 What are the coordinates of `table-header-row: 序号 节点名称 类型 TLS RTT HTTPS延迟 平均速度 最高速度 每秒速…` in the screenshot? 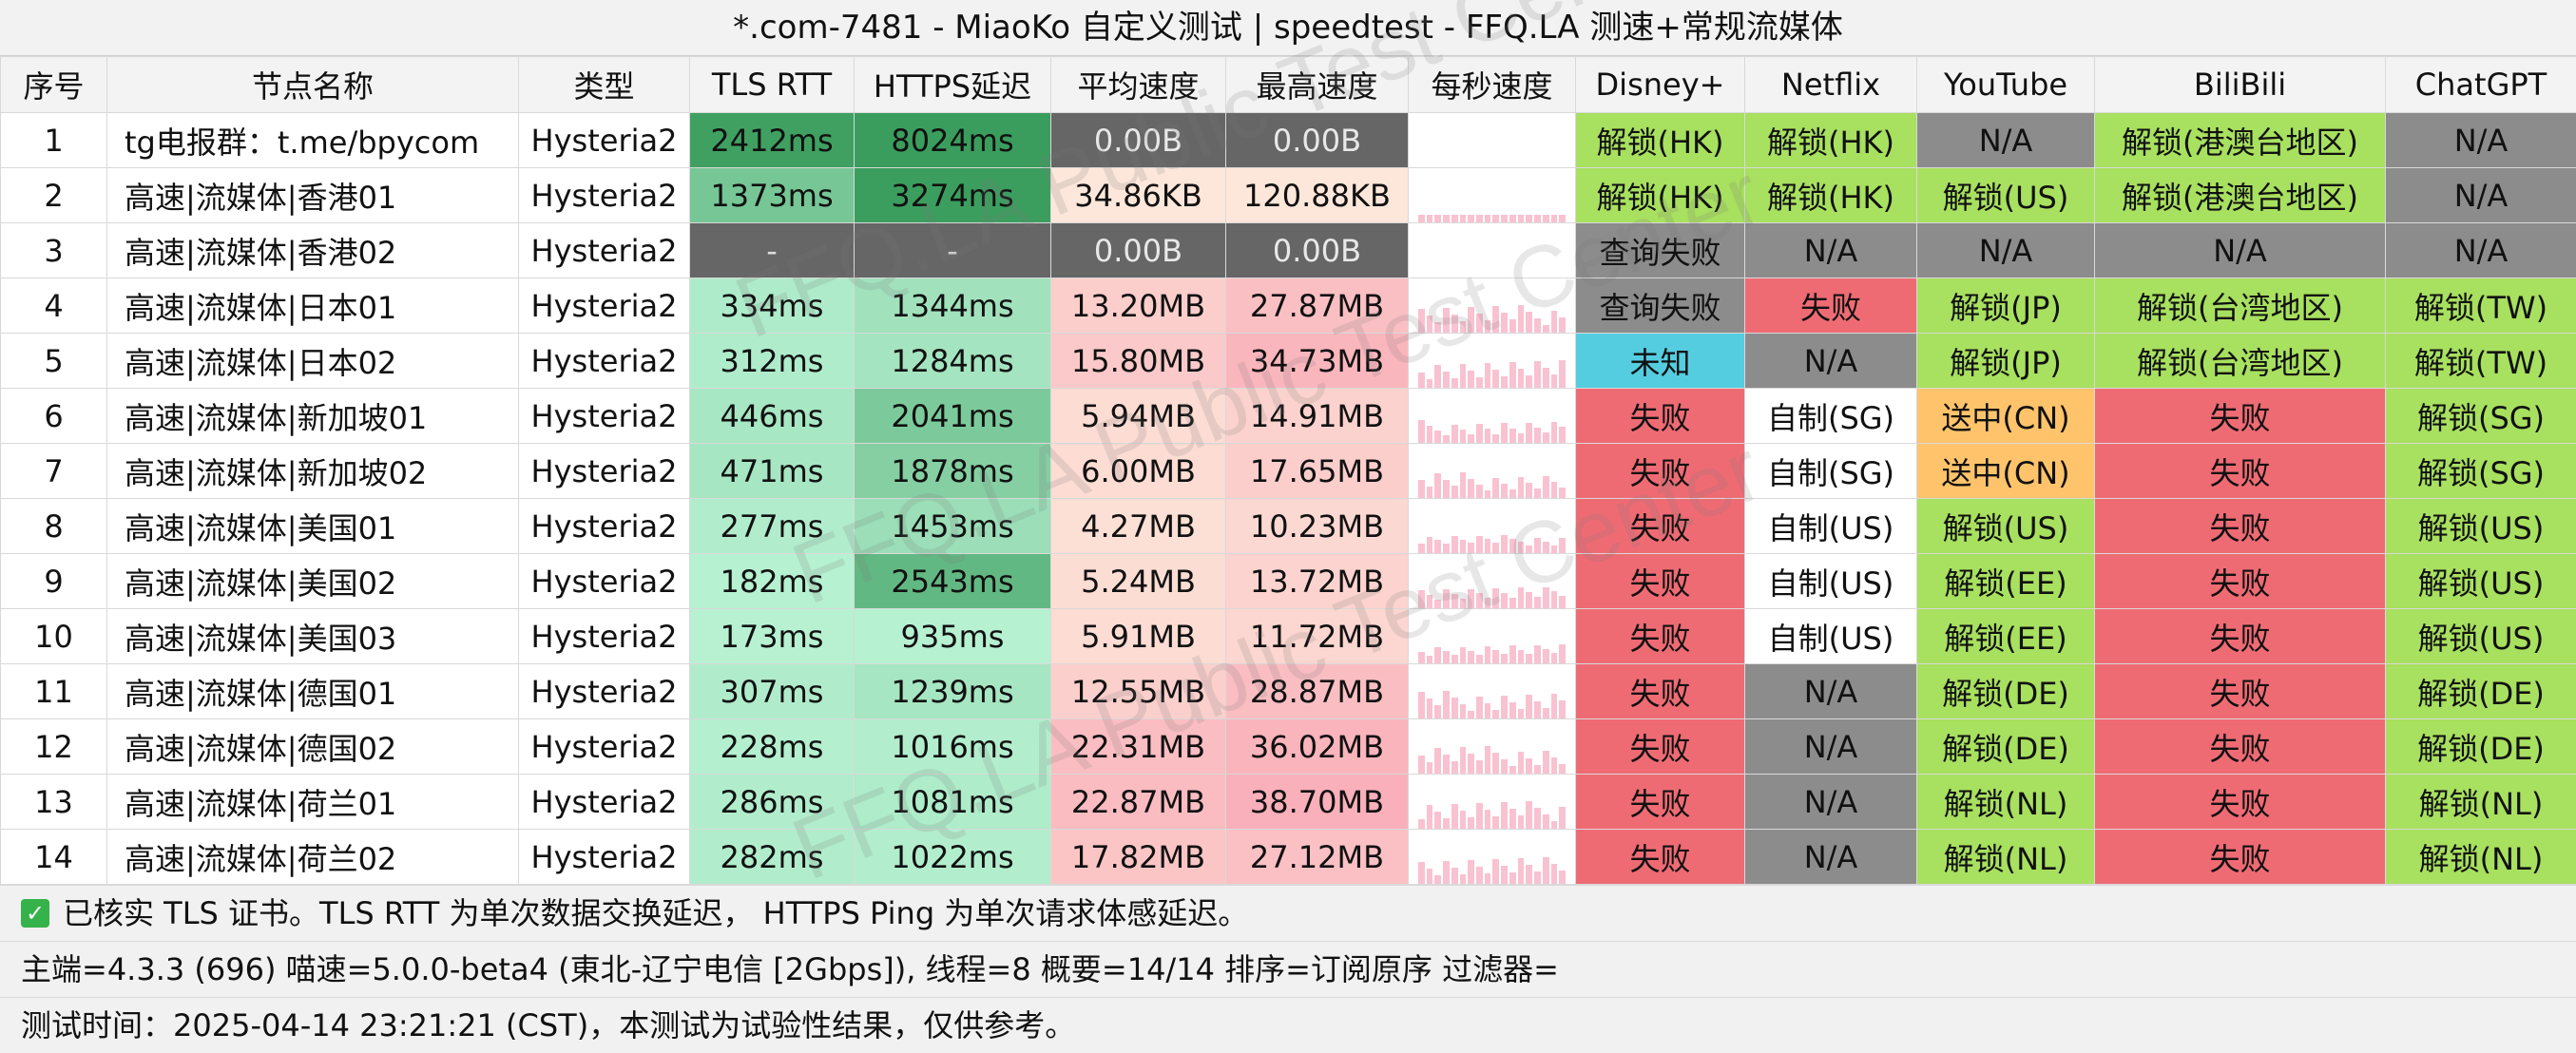 It's located at (1289, 85).